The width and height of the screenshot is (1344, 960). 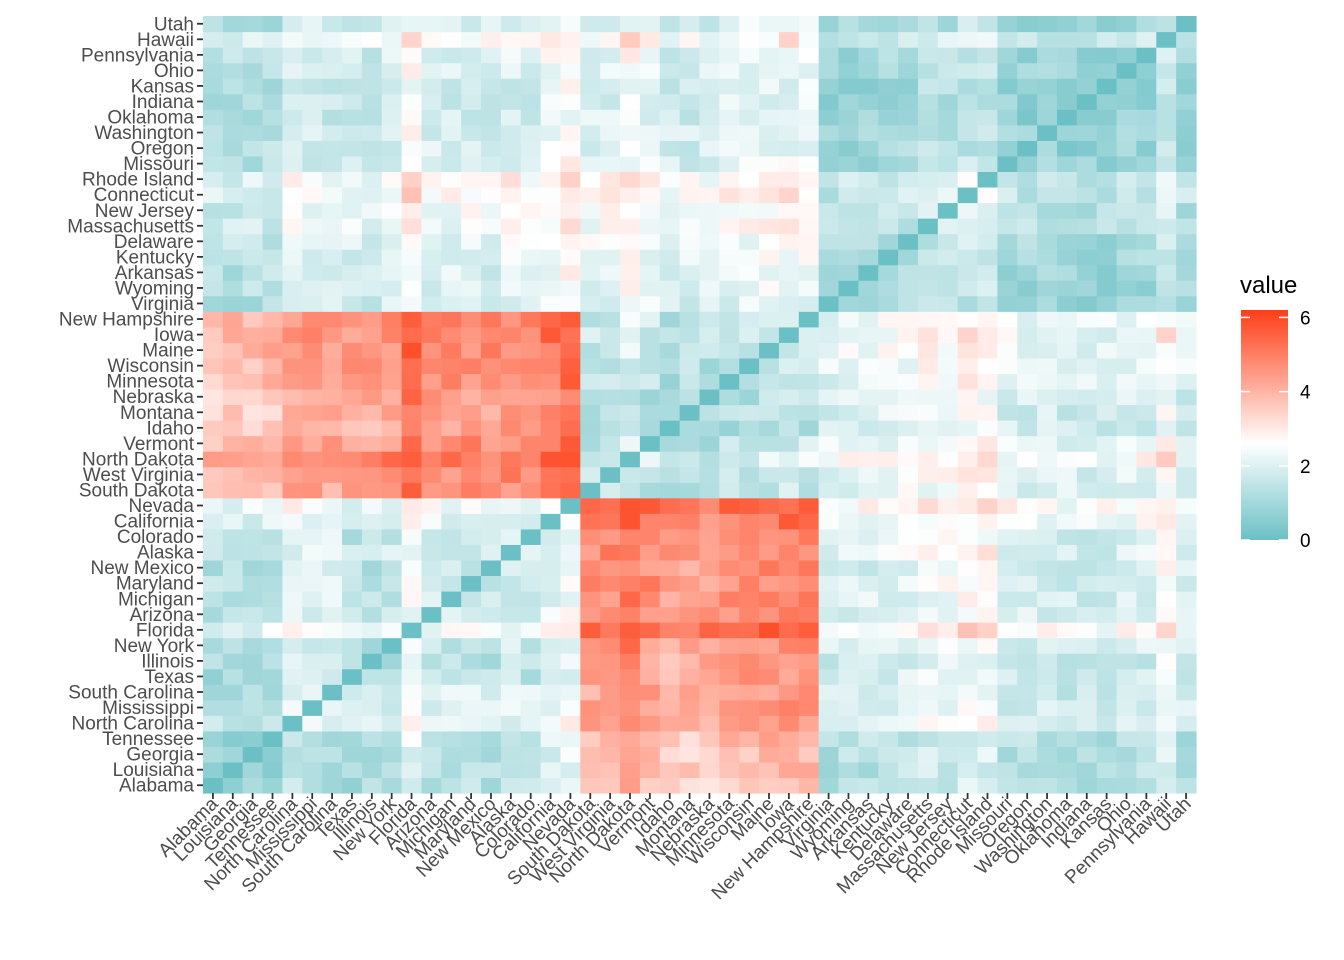 I want to click on y-tick-label: Missouri, so click(x=158, y=164).